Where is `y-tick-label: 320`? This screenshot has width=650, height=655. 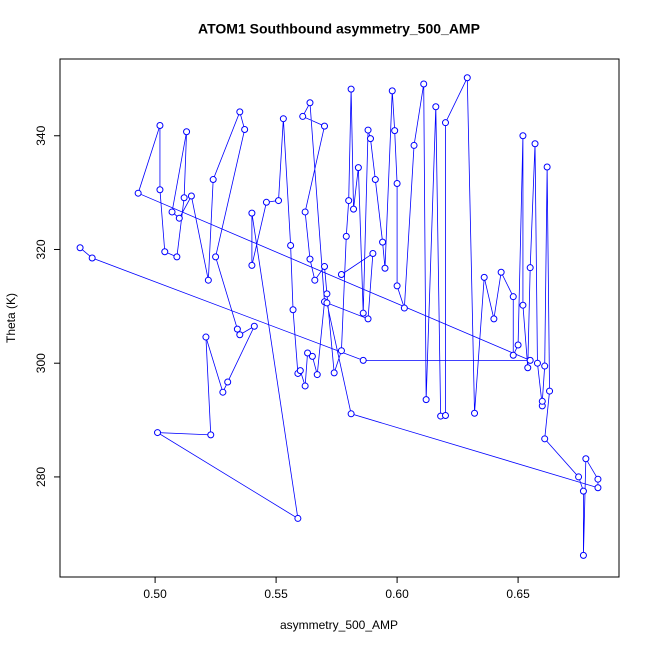 y-tick-label: 320 is located at coordinates (41, 249).